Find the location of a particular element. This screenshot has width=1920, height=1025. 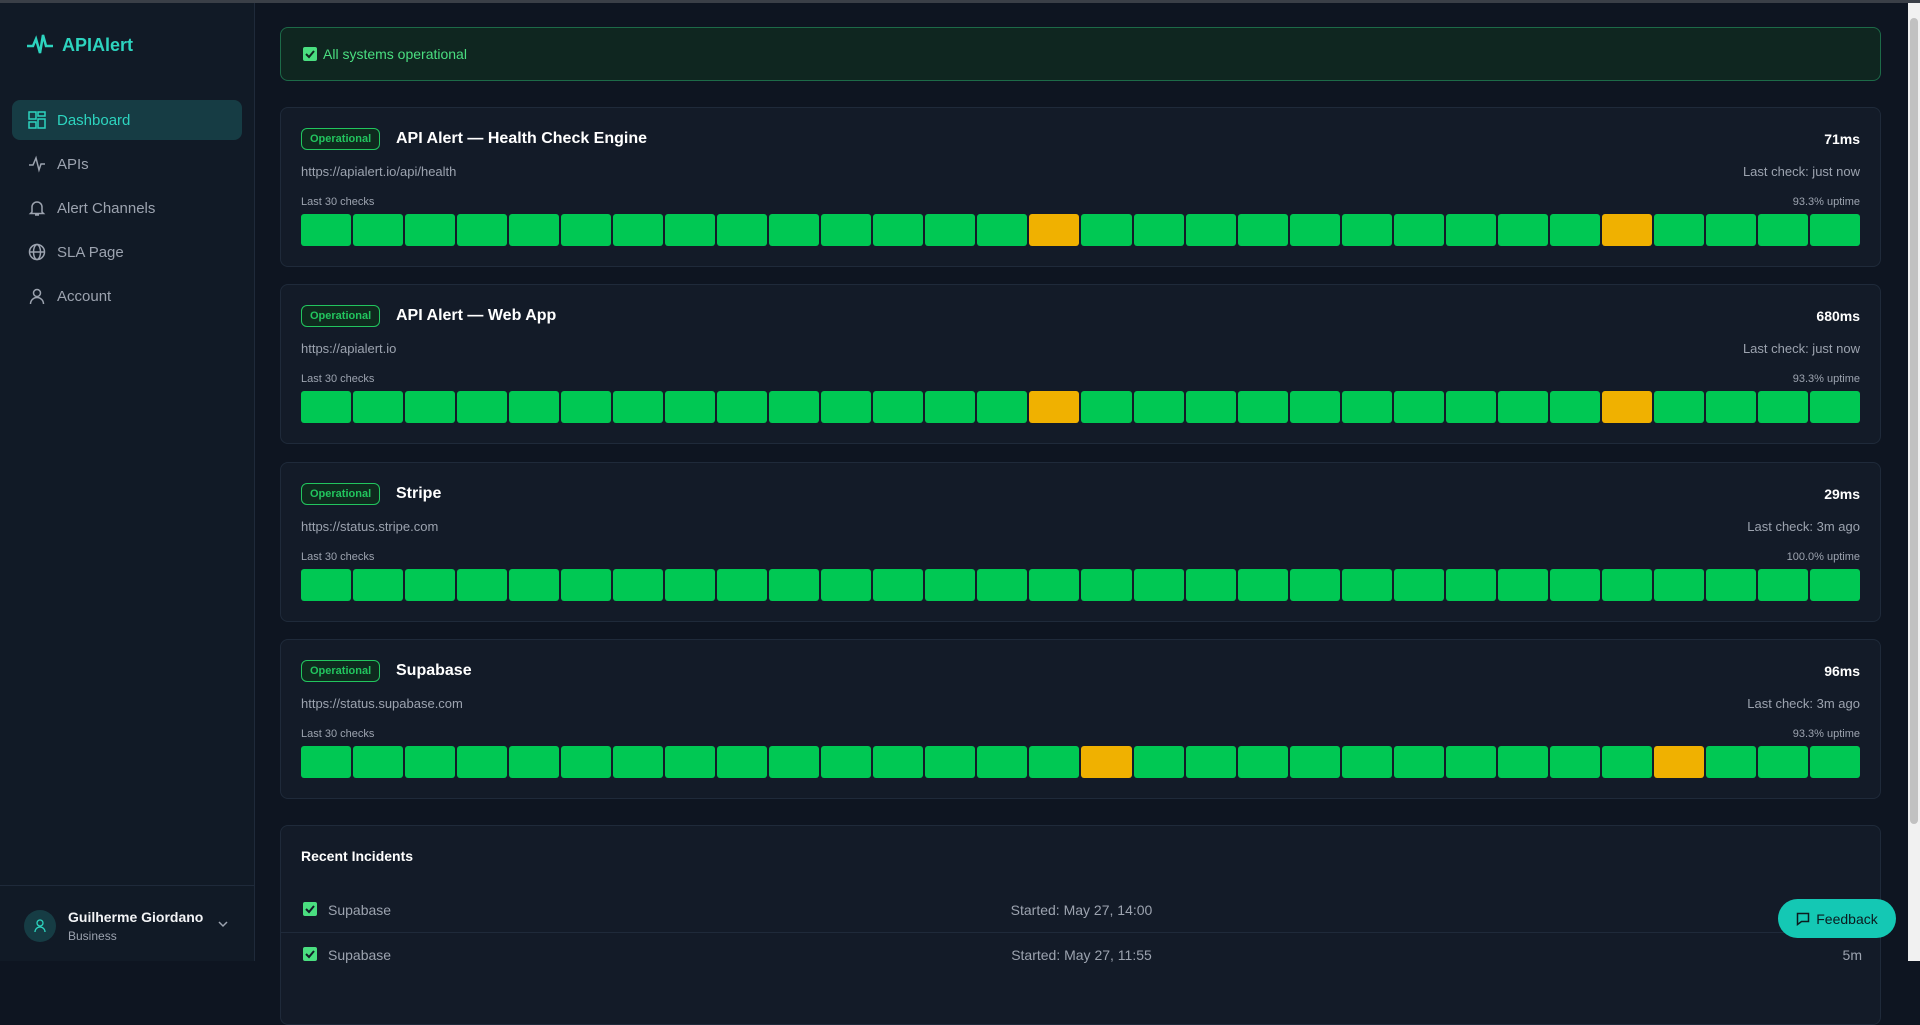

incident-start: Started: May 27, 11:55 is located at coordinates (1081, 955).